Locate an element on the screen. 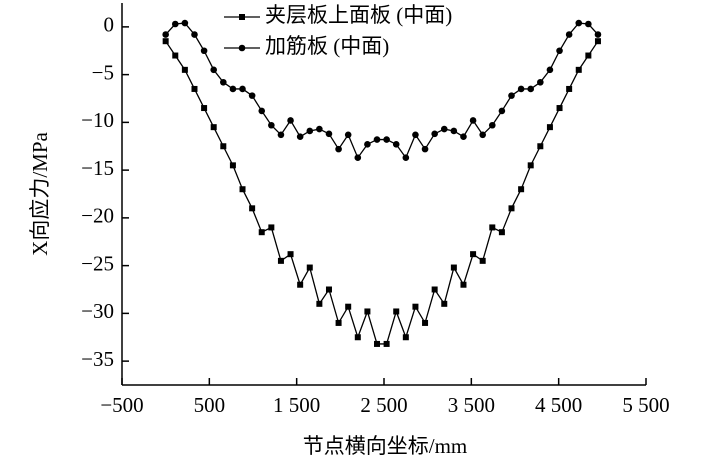 Image resolution: width=709 pixels, height=470 pixels. x-tick-label: 500 is located at coordinates (210, 405).